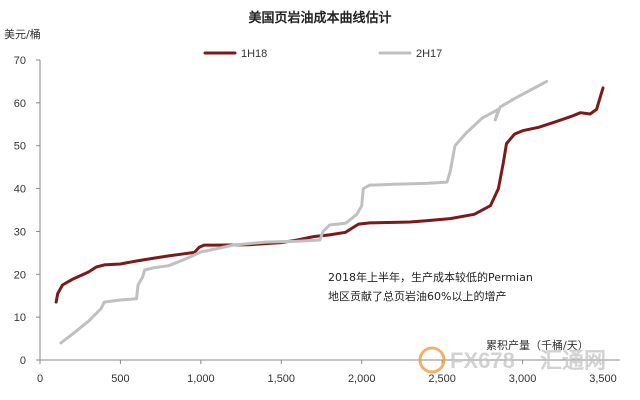 The width and height of the screenshot is (640, 400). What do you see at coordinates (201, 379) in the screenshot?
I see `x-tick-label: 1,000` at bounding box center [201, 379].